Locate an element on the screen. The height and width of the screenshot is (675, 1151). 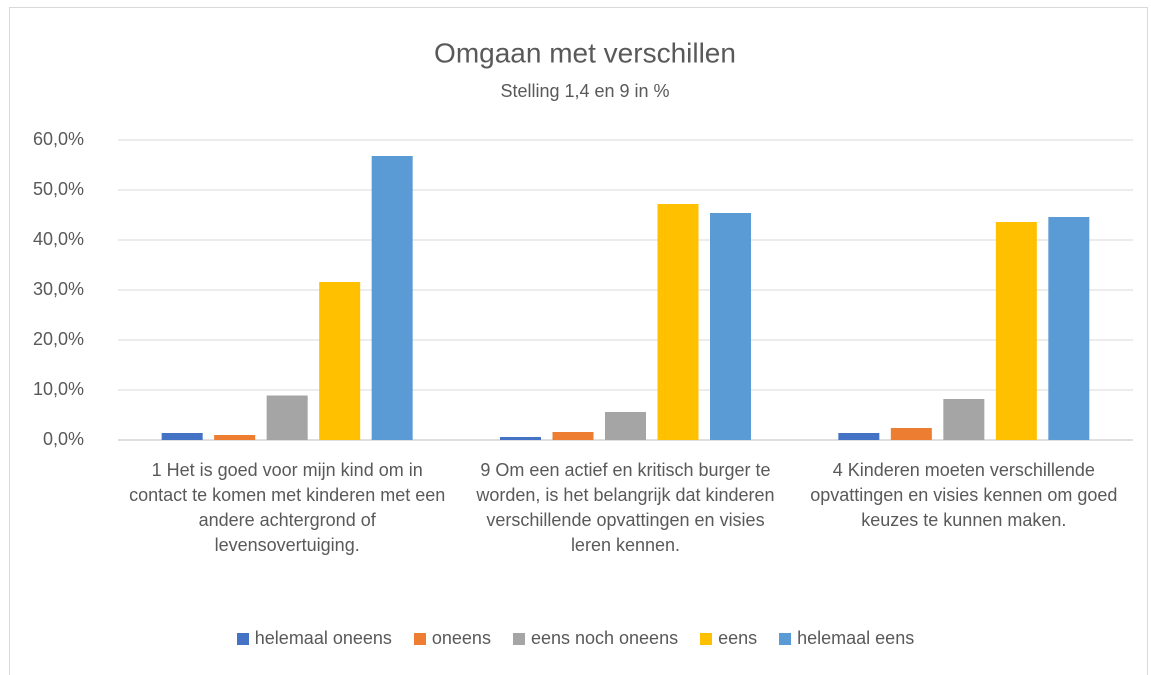
y-tick-label: 60,0% is located at coordinates (58, 139).